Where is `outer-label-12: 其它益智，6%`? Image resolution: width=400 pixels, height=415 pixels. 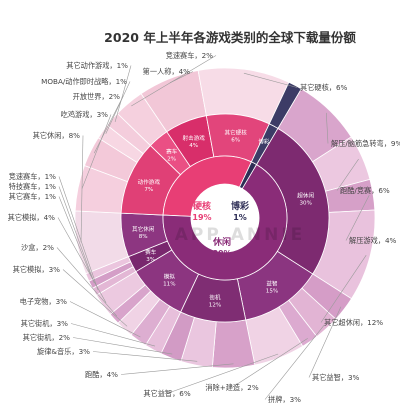
outer-label-12: 其它益智，6% is located at coordinates (167, 393).